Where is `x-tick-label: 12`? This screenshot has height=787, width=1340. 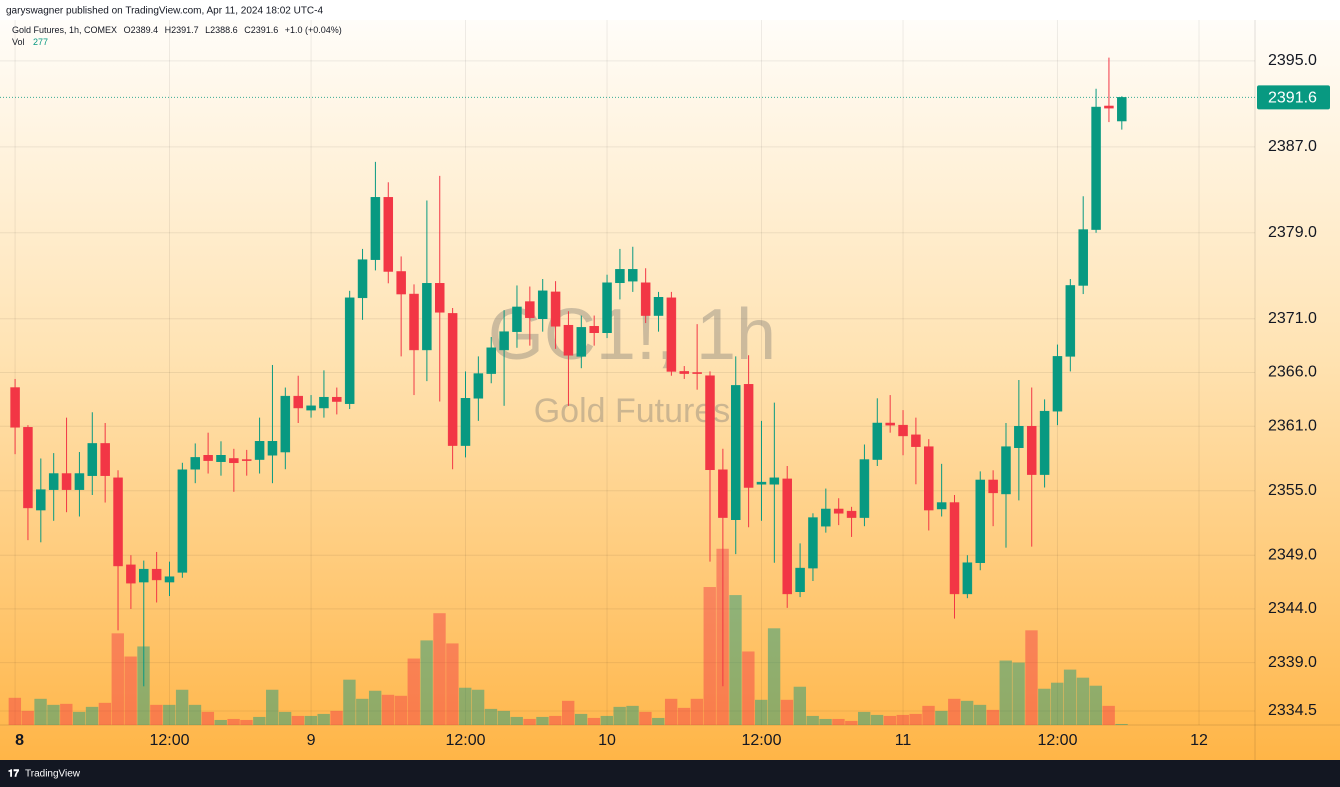 x-tick-label: 12 is located at coordinates (1199, 740).